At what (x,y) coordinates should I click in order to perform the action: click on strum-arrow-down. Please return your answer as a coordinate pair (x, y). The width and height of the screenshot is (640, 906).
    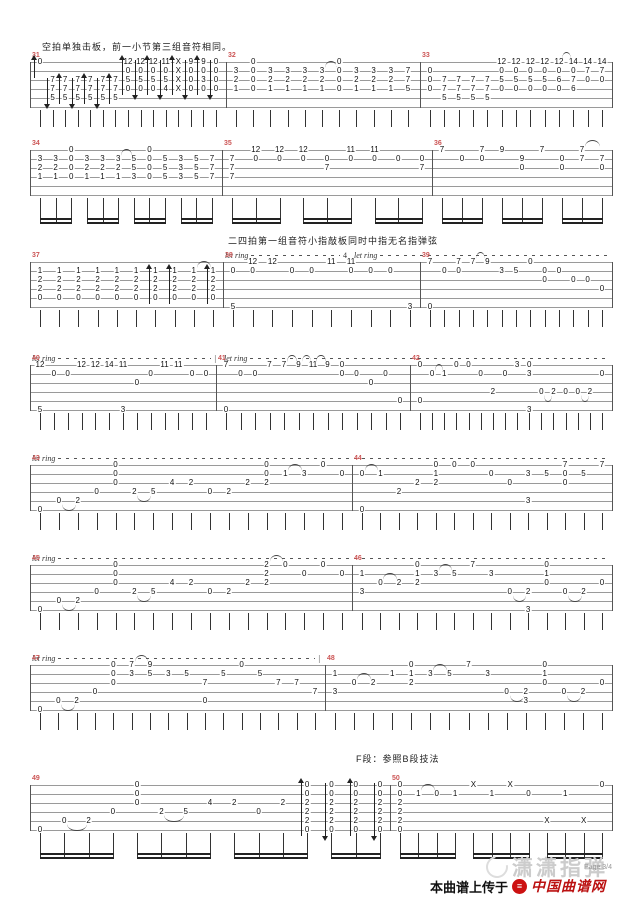
    Looking at the image, I should click on (71, 93).